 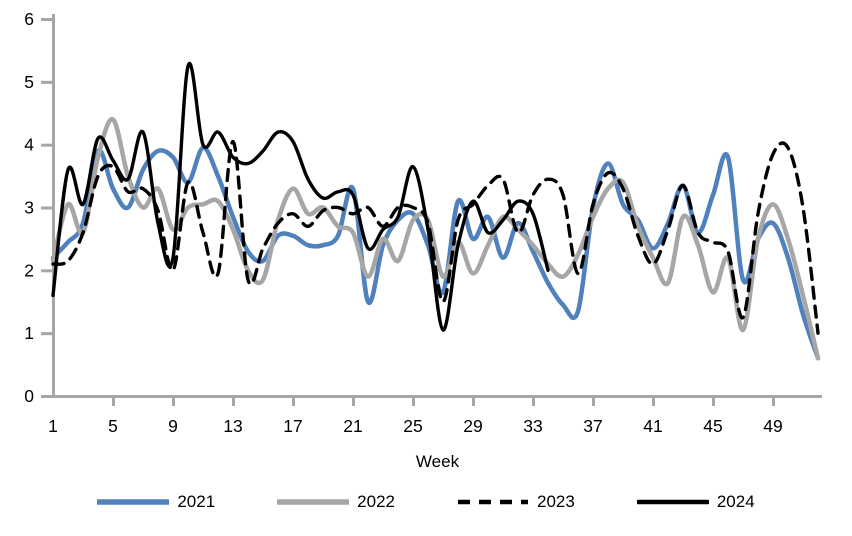 What do you see at coordinates (173, 426) in the screenshot?
I see `x-tick-label-9: 9` at bounding box center [173, 426].